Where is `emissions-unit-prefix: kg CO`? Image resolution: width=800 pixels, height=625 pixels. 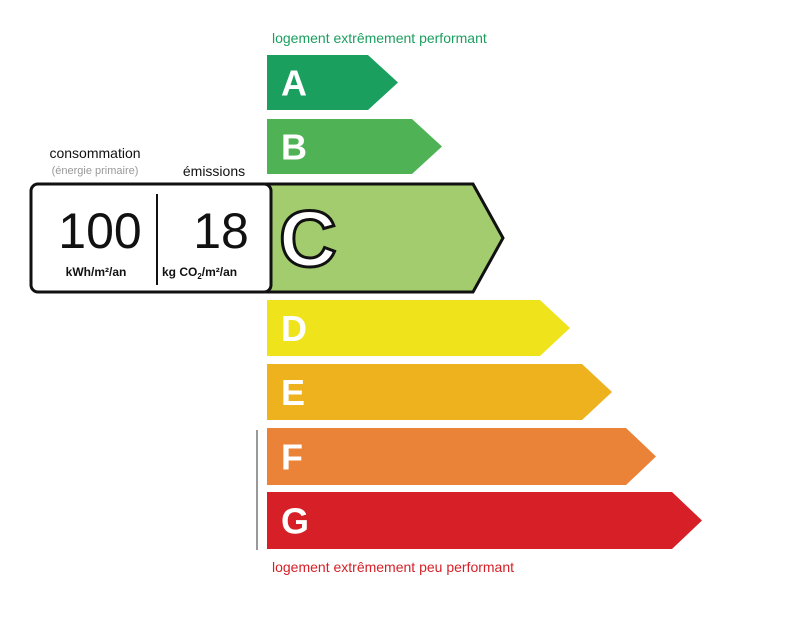 emissions-unit-prefix: kg CO is located at coordinates (179, 272).